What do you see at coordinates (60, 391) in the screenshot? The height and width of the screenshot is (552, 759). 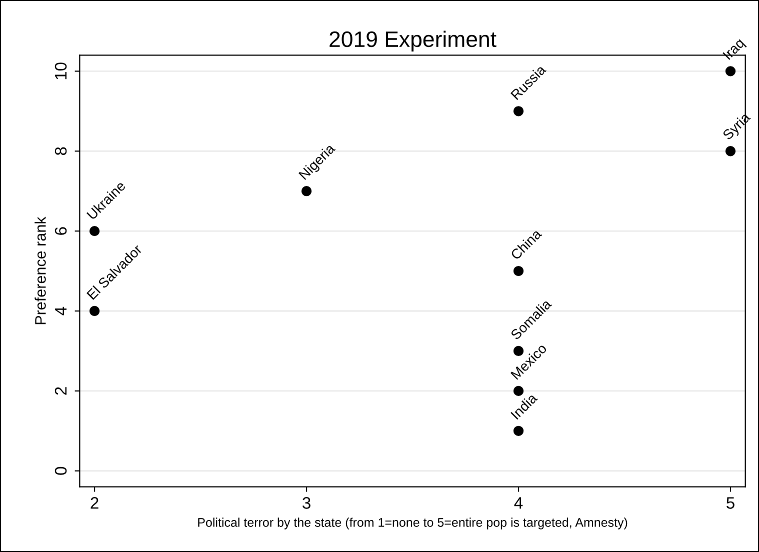 I see `y-tick-label: 2` at bounding box center [60, 391].